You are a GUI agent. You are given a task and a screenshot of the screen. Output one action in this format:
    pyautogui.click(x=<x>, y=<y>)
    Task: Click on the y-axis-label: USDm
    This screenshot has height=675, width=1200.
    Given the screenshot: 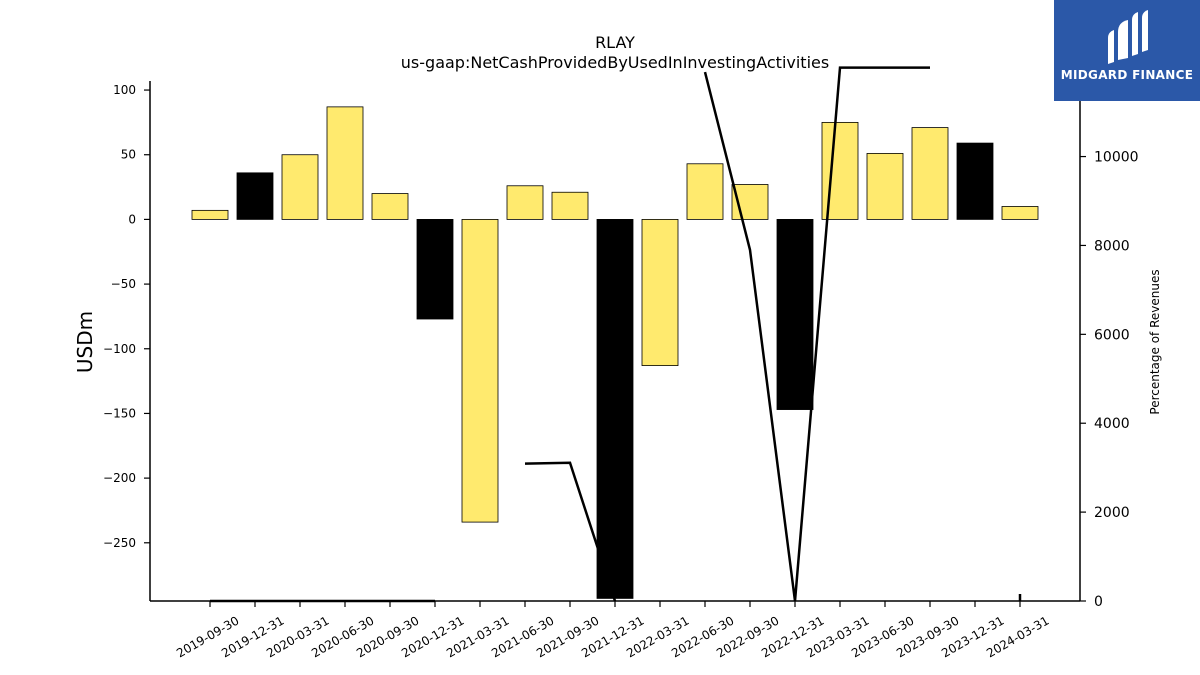 What is the action you would take?
    pyautogui.click(x=85, y=342)
    